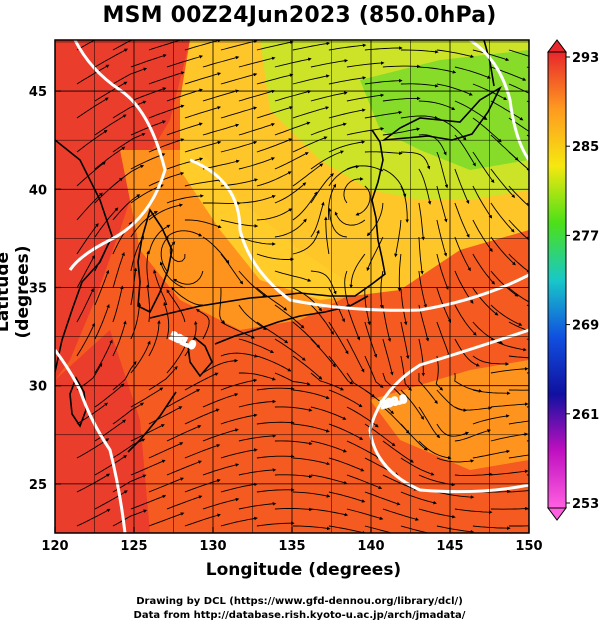 The image size is (599, 625). Describe the element at coordinates (557, 280) in the screenshot. I see `colorbar` at that location.